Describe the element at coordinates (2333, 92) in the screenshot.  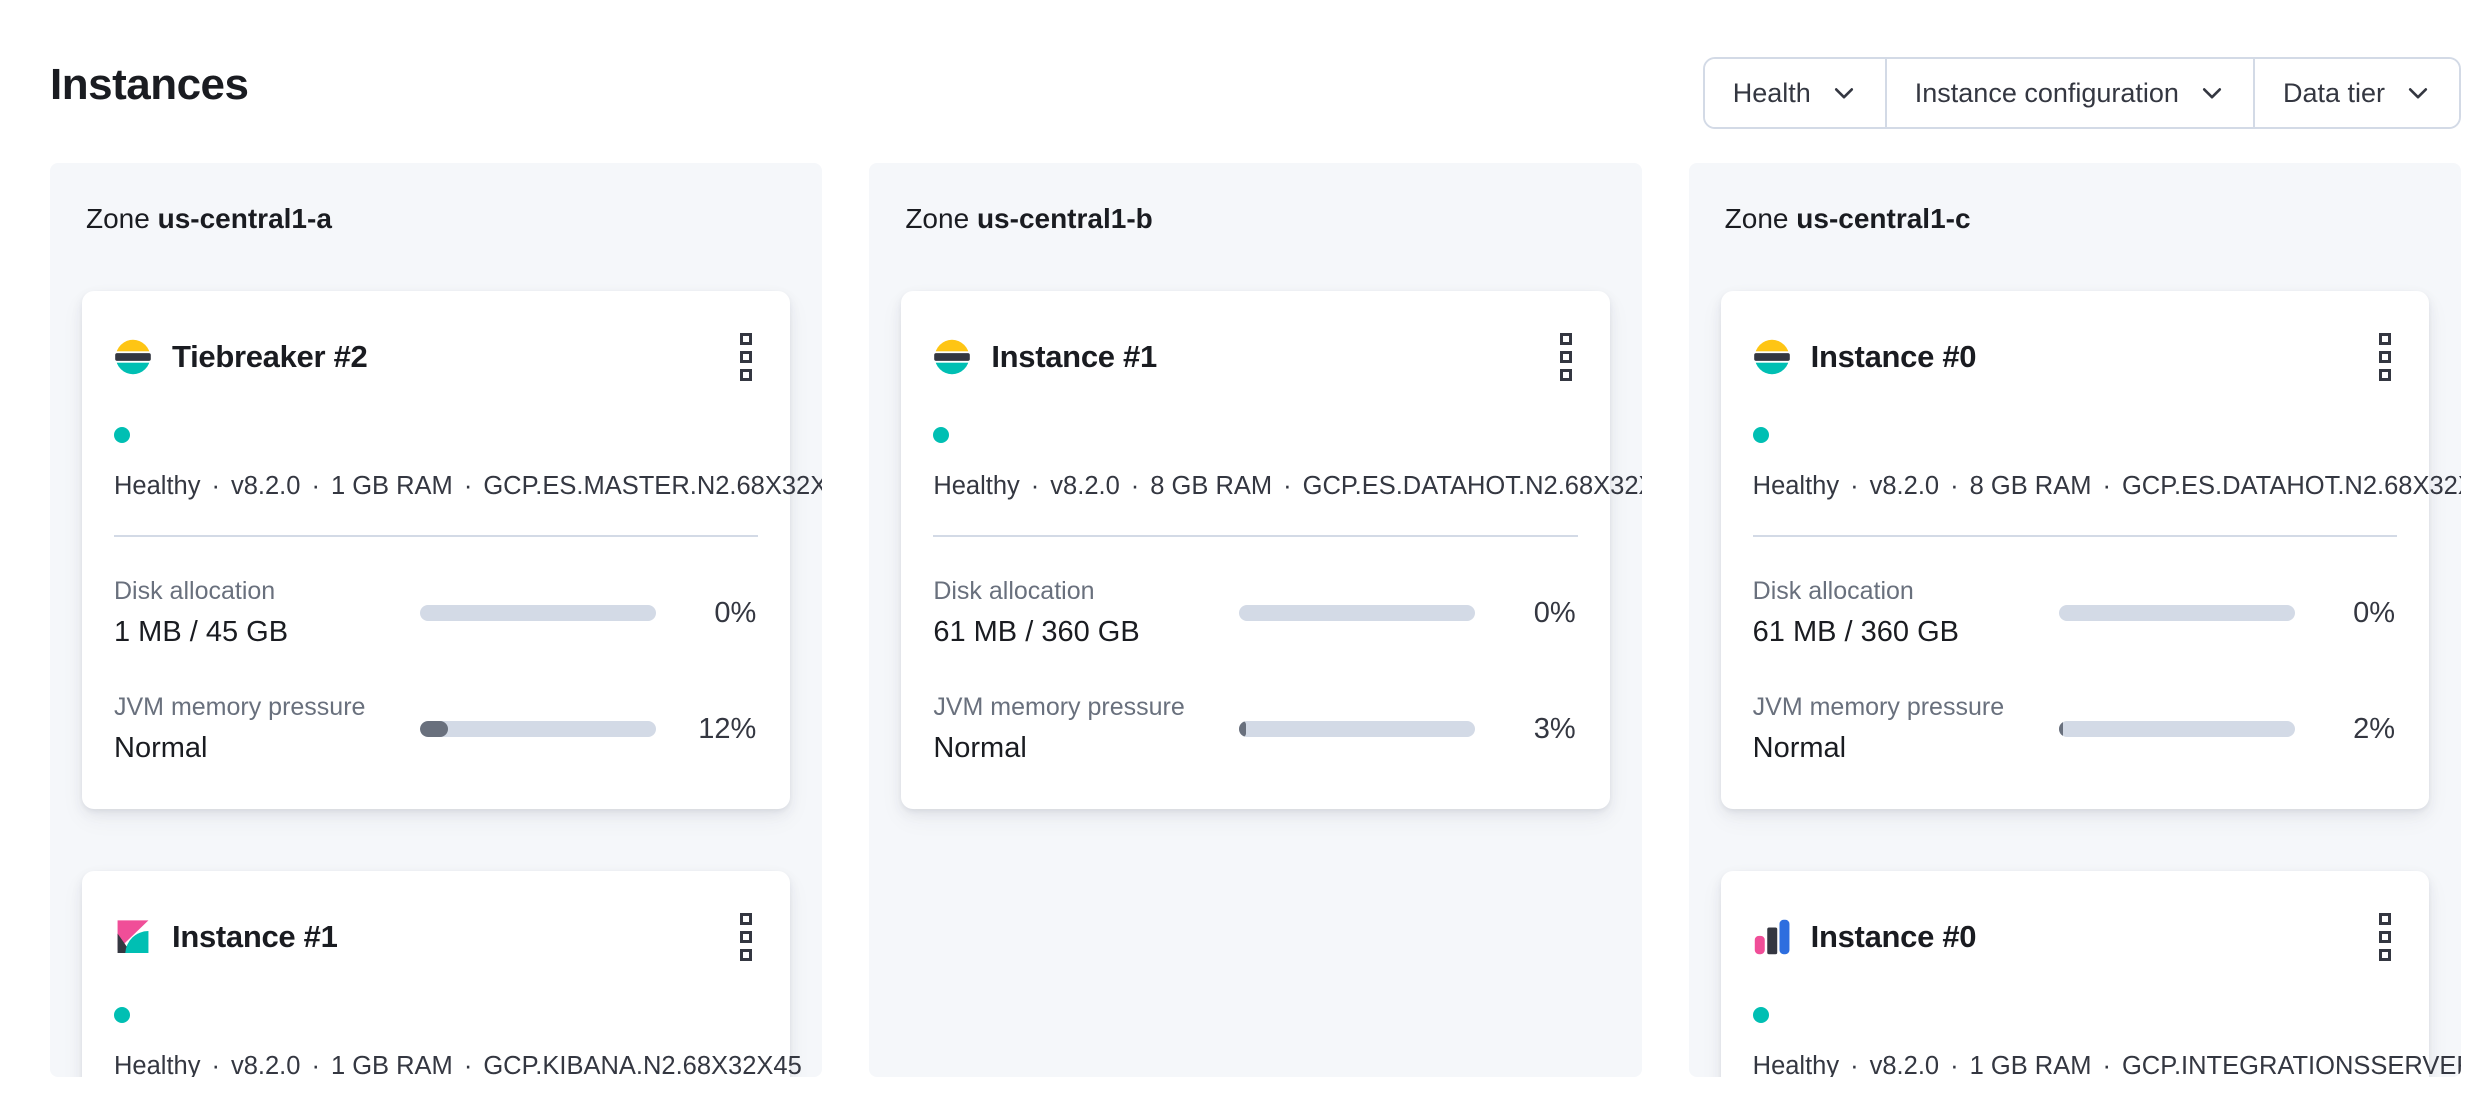
I see `filter-label: Data tier` at that location.